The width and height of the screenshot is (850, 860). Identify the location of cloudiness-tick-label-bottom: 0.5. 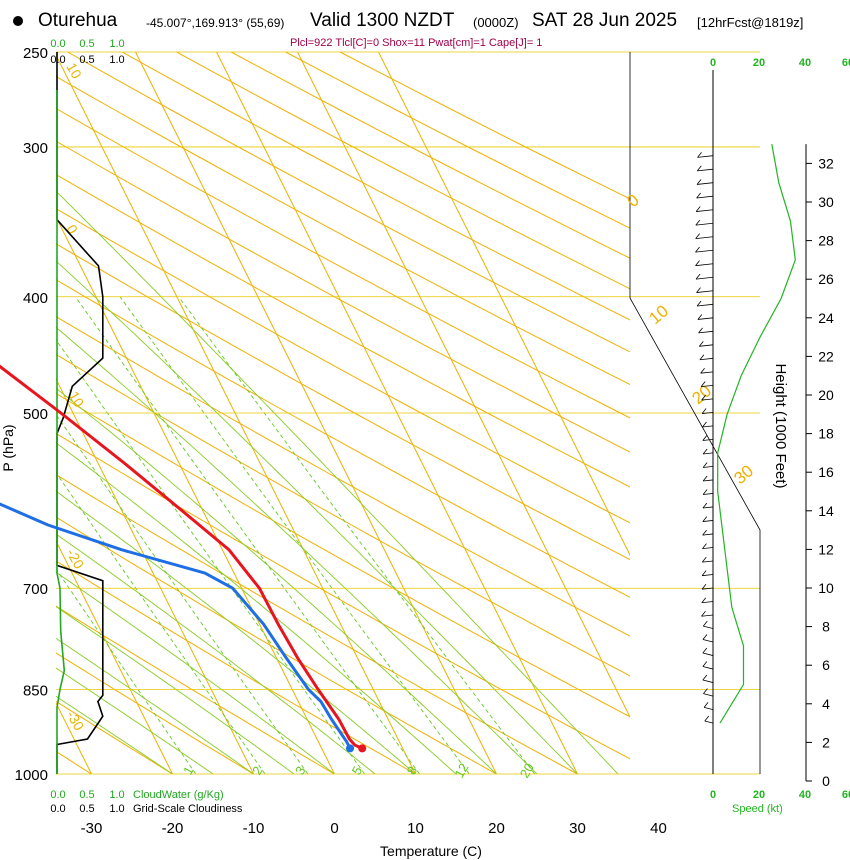
(86, 809).